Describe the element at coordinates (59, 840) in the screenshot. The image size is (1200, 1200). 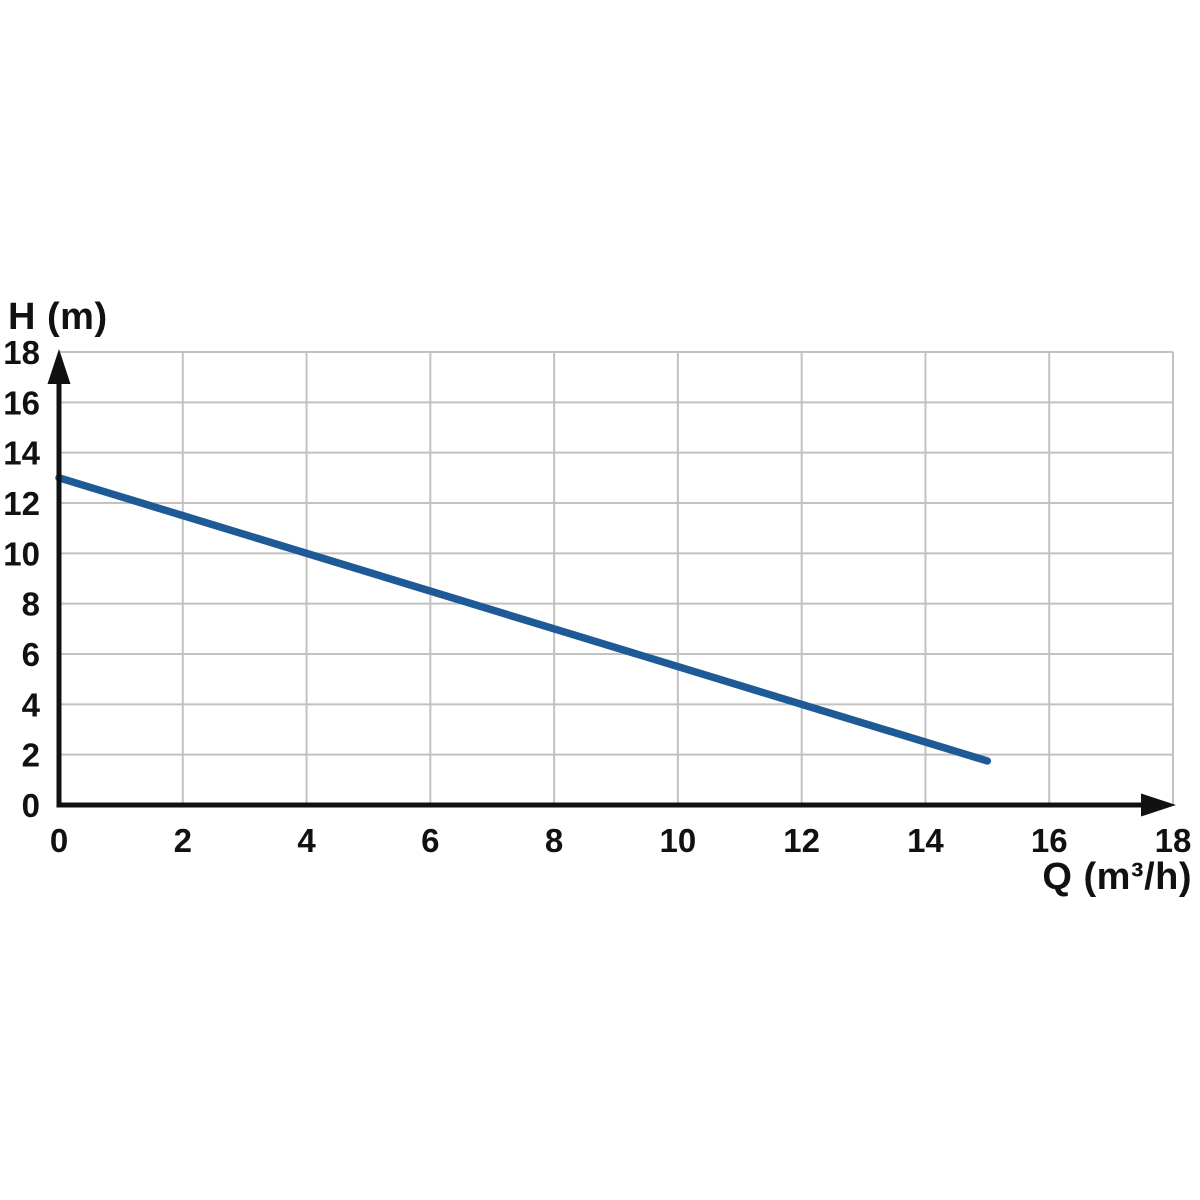
I see `x-tick-label: 0` at that location.